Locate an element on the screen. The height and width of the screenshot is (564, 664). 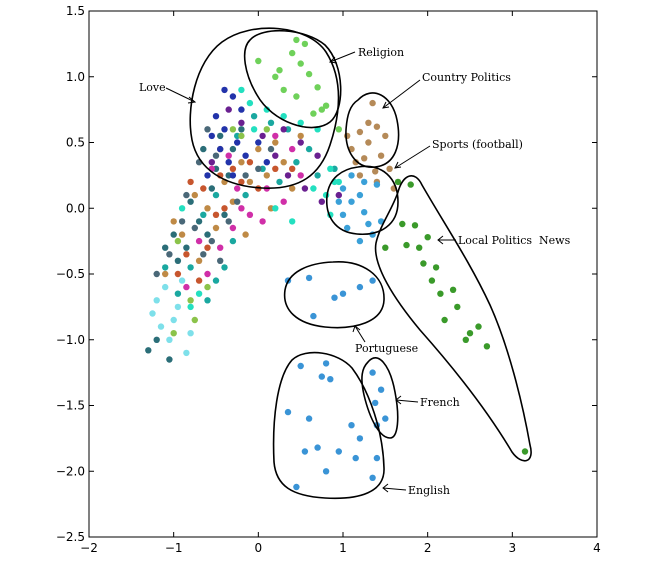
region-english-outline is located at coordinates (328, 425).